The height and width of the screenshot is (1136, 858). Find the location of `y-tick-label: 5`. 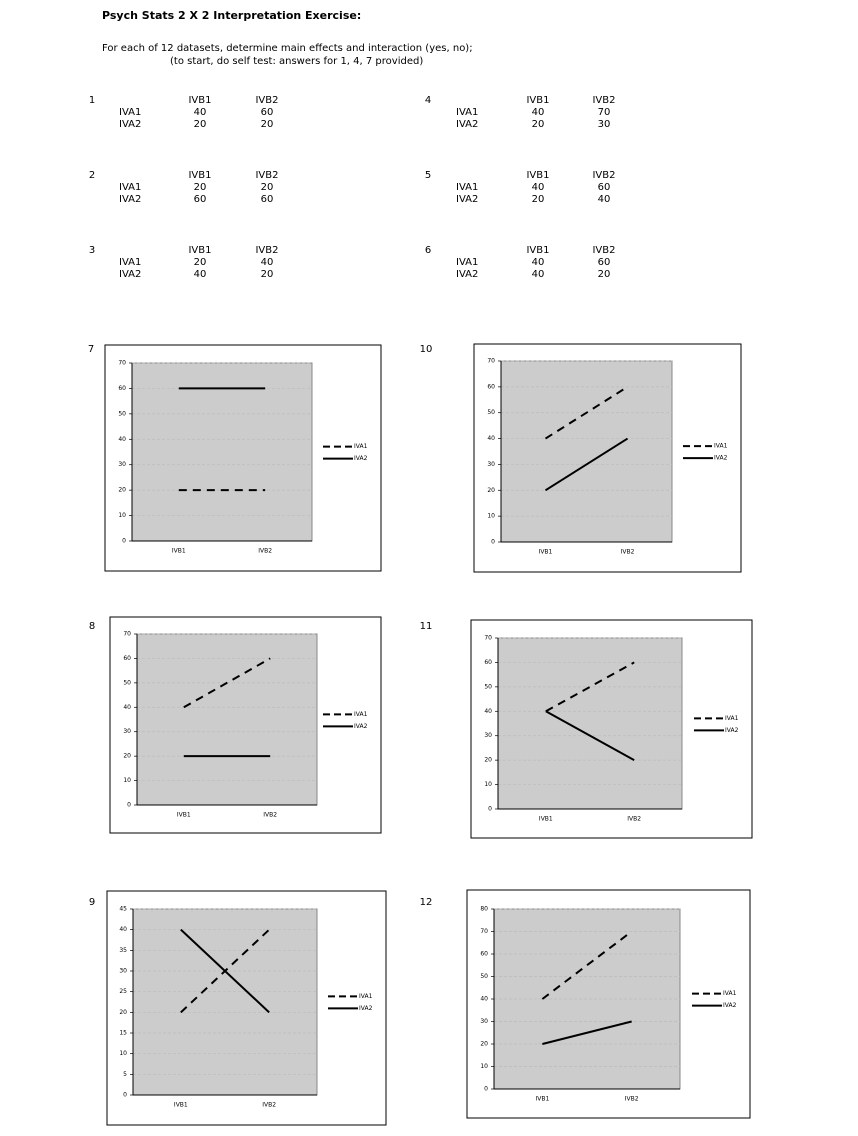

y-tick-label: 5 is located at coordinates (125, 1074).